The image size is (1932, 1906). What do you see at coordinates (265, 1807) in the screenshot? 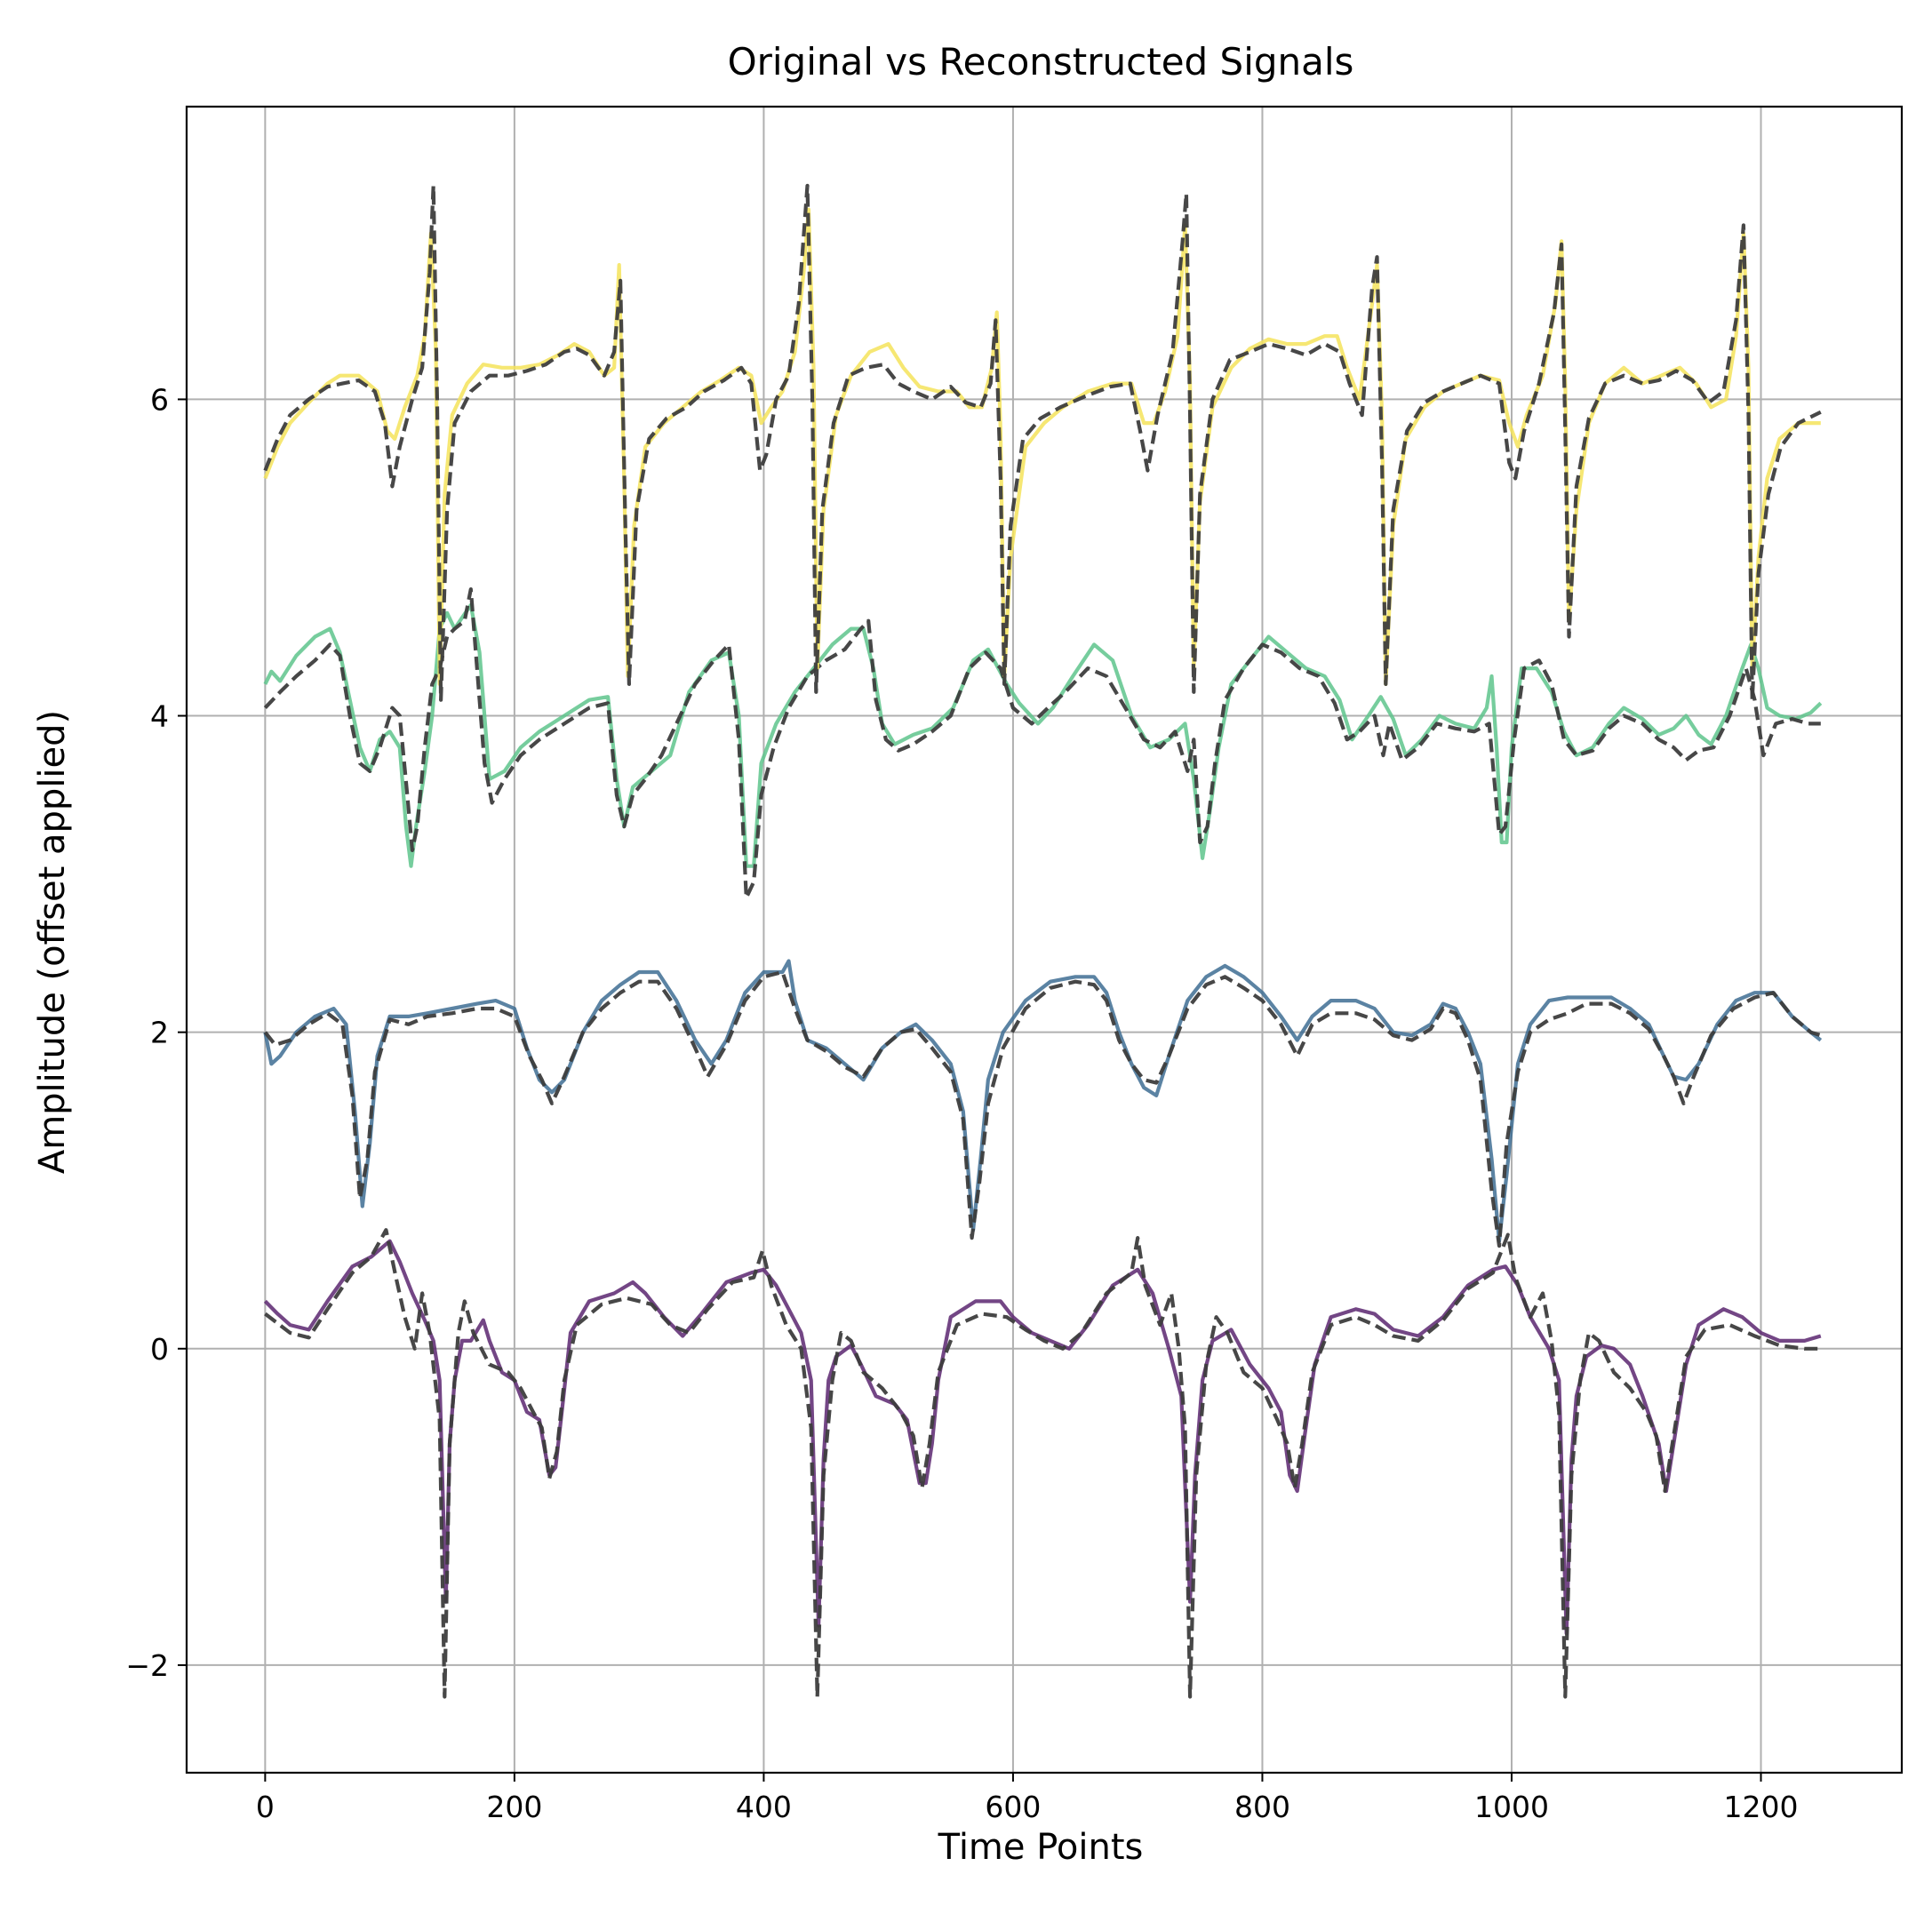
I see `x-tick-label: 0` at bounding box center [265, 1807].